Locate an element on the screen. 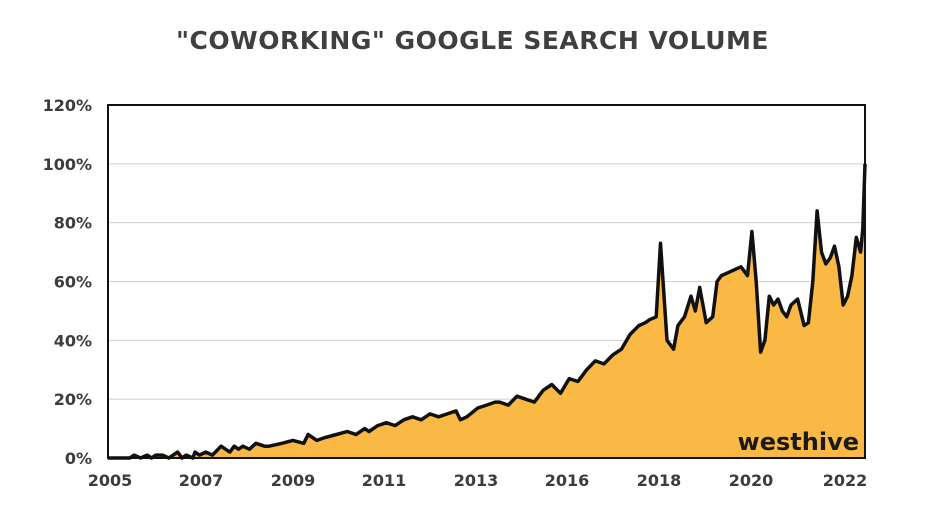 The image size is (945, 532). y-tick-label: 0% is located at coordinates (78, 458).